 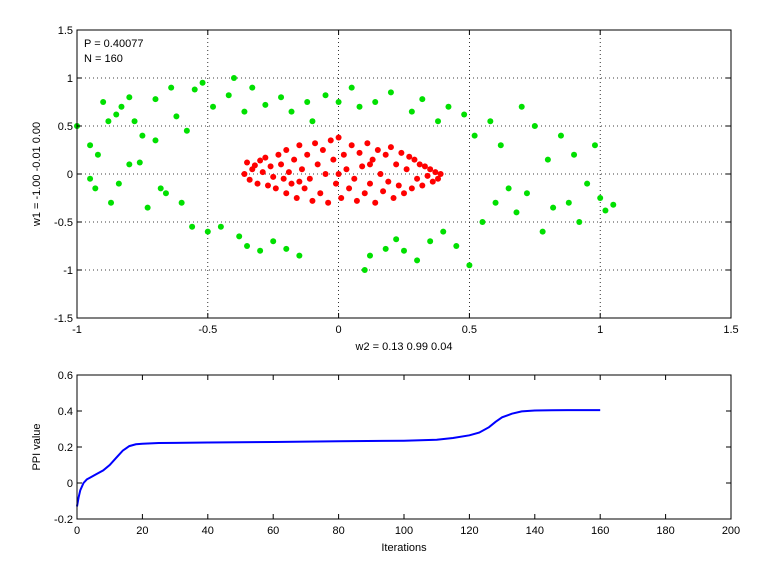 What do you see at coordinates (469, 531) in the screenshot?
I see `line-xtick-label: 120` at bounding box center [469, 531].